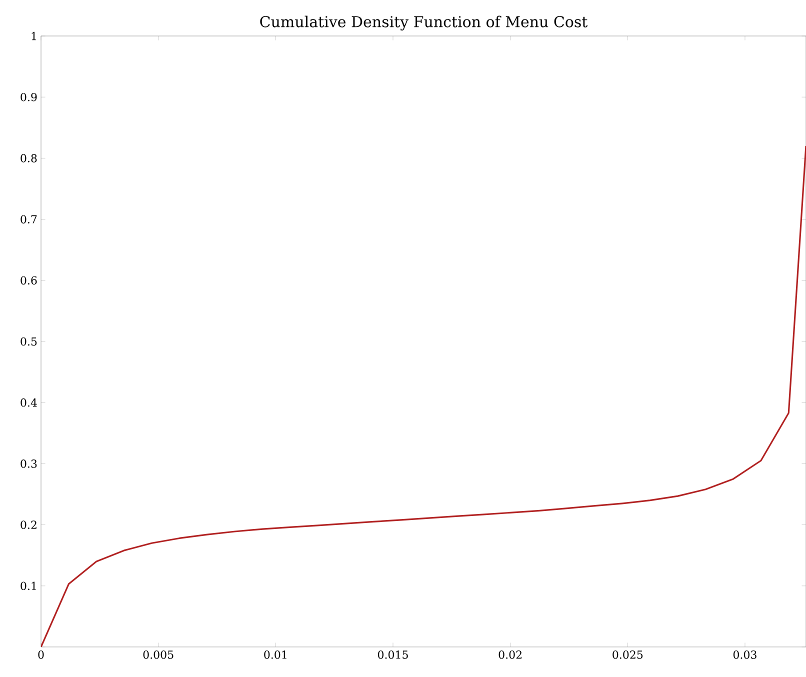 The width and height of the screenshot is (806, 677). What do you see at coordinates (28, 402) in the screenshot?
I see `y-tick-label: 0.4` at bounding box center [28, 402].